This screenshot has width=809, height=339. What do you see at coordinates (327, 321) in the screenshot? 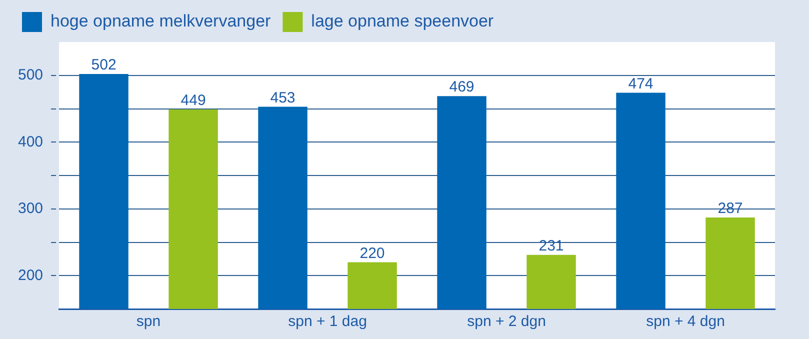
I see `x-tick-label: spn + 1 dag` at bounding box center [327, 321].